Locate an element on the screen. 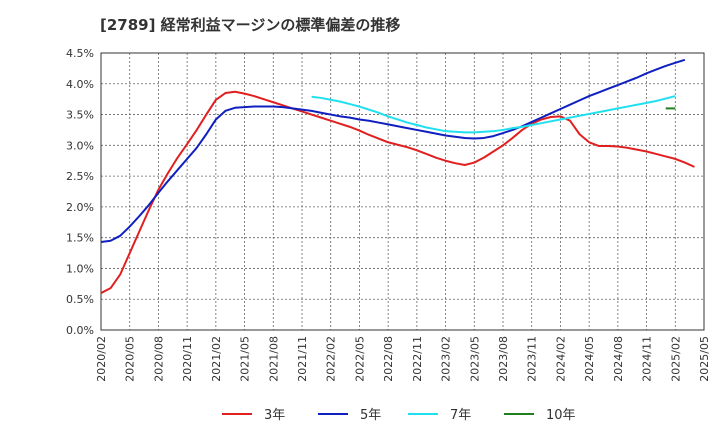  x-tick-label: 2022/08 is located at coordinates (388, 359).